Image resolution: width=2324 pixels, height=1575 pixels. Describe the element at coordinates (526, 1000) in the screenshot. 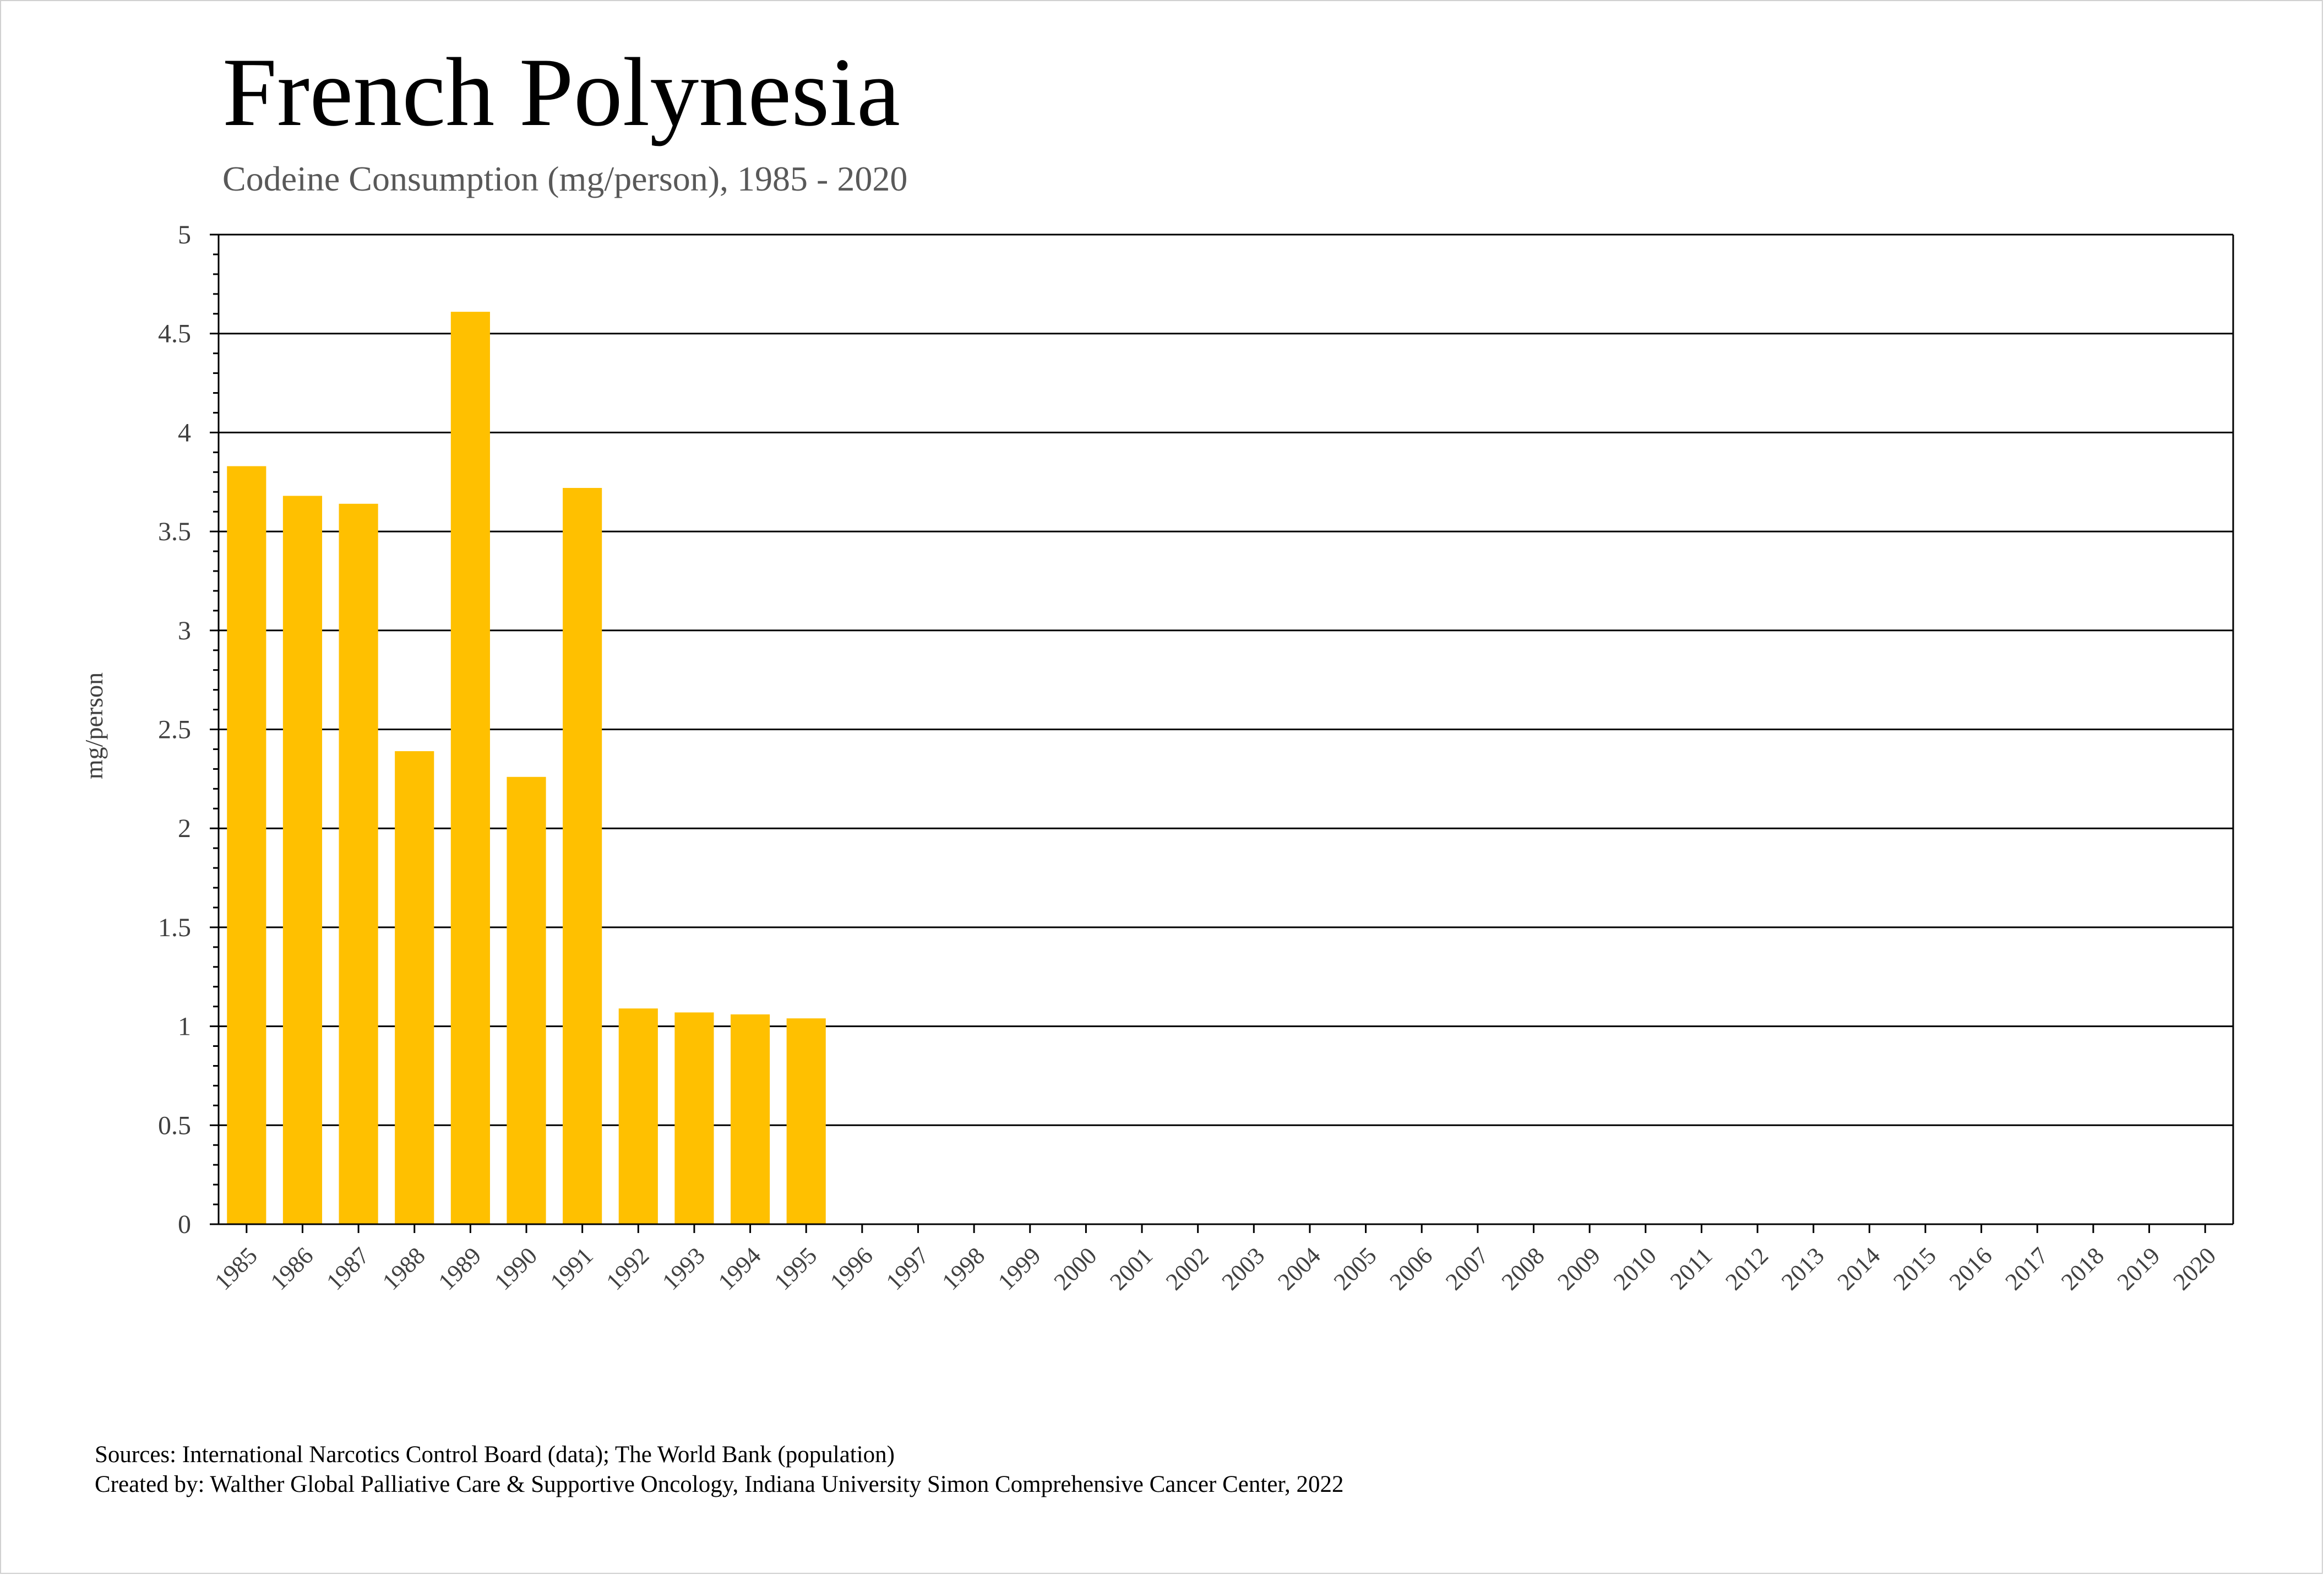

I see `bar-1990` at that location.